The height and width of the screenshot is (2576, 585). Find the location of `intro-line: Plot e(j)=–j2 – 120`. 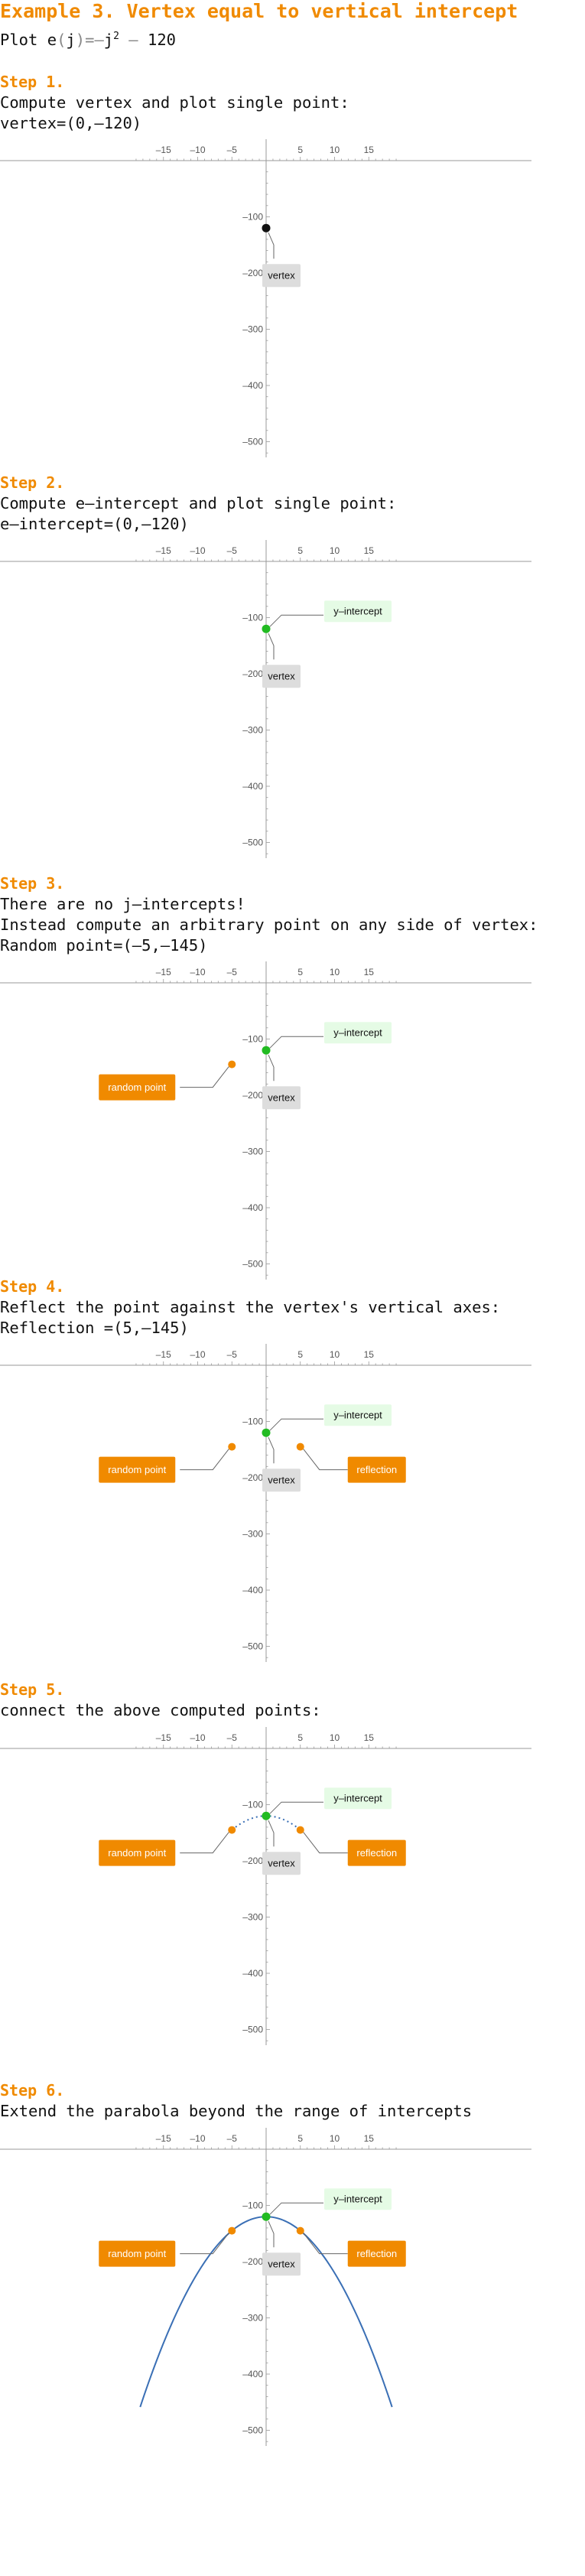

intro-line: Plot e(j)=–j2 – 120 is located at coordinates (88, 38).